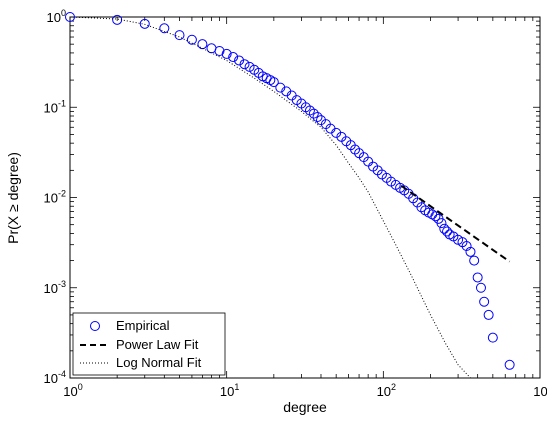 The image size is (547, 429). I want to click on y-tick-label: 10⁻³, so click(55, 287).